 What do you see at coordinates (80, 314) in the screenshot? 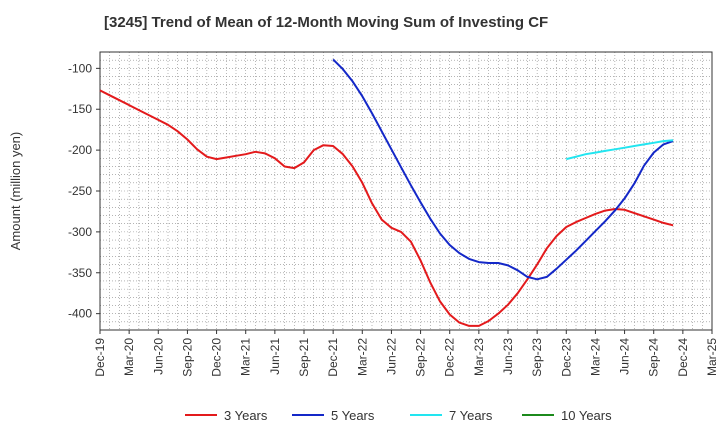
I see `y-tick-label: -400` at bounding box center [80, 314].